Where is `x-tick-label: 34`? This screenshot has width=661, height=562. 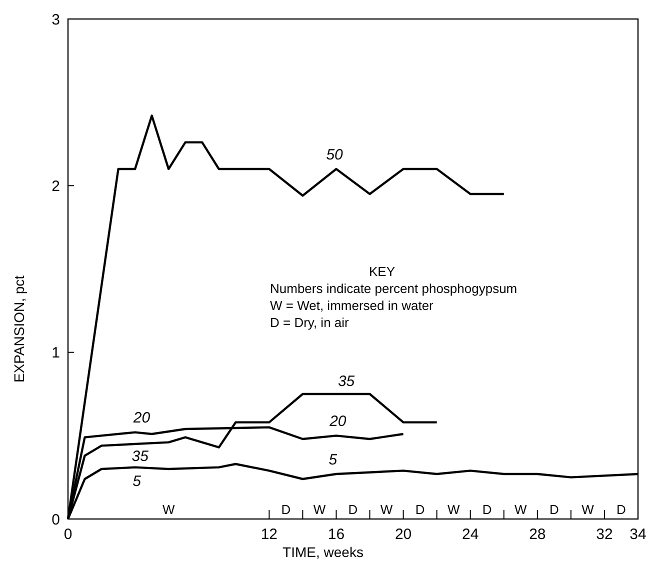 x-tick-label: 34 is located at coordinates (638, 534).